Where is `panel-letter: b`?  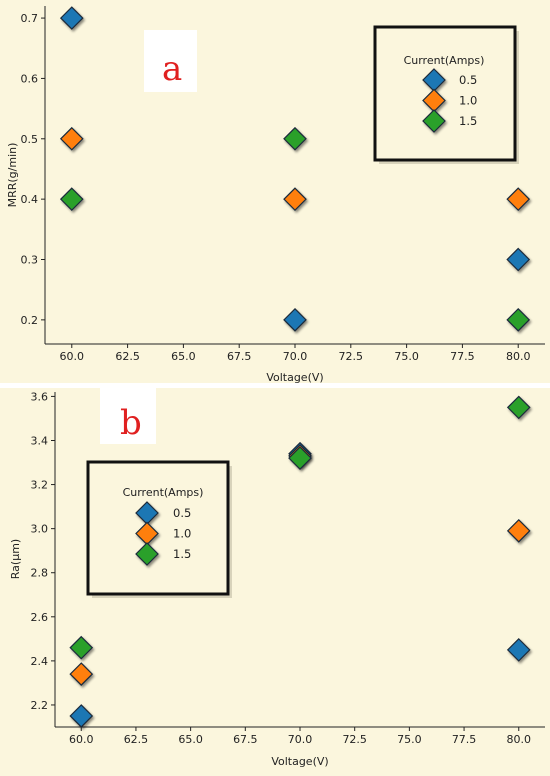
panel-letter: b is located at coordinates (131, 423).